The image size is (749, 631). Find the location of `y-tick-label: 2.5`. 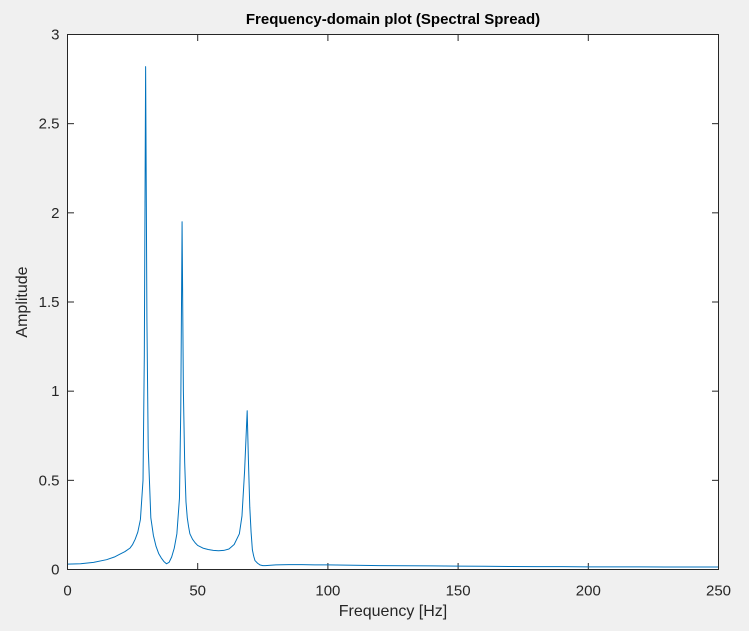

y-tick-label: 2.5 is located at coordinates (49, 124).